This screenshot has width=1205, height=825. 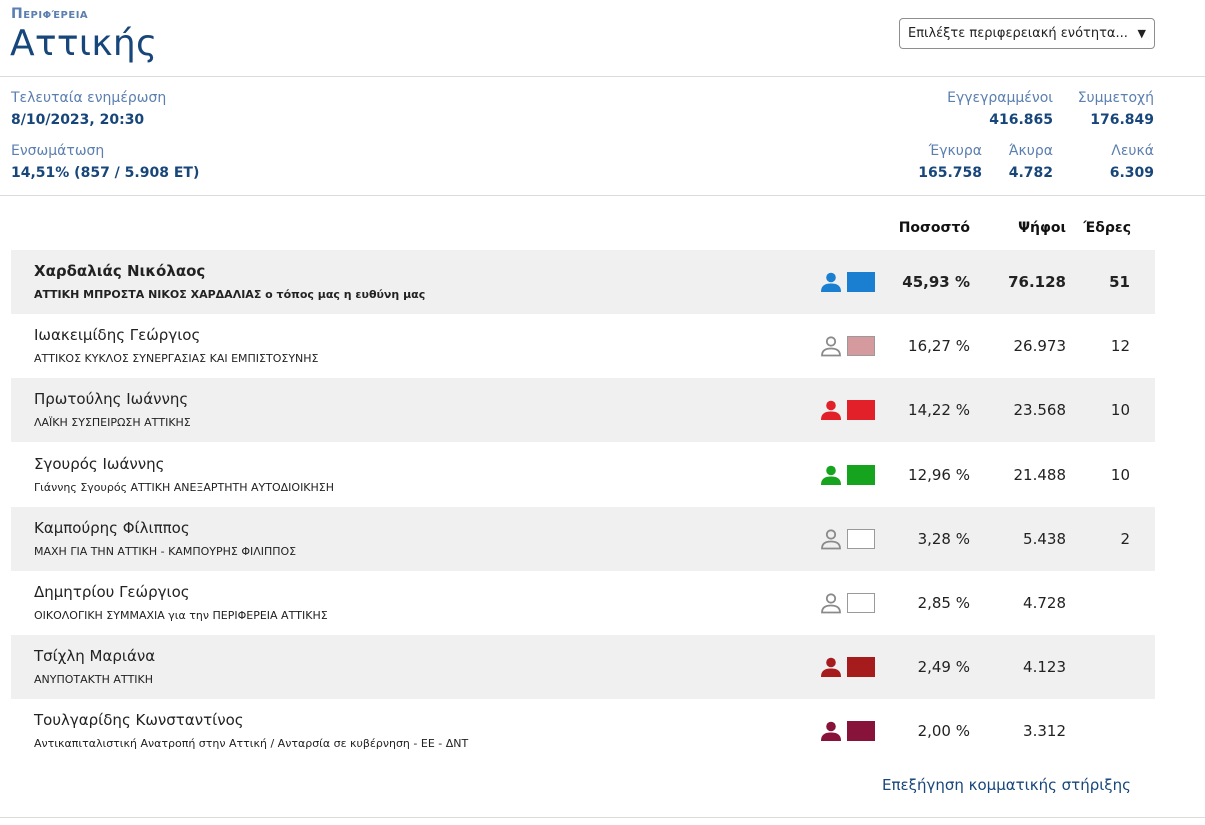 I want to click on party-name: ΑΝΥΠΟΤΑΚΤΗ ΑΤΤΙΚΗ, so click(x=94, y=680).